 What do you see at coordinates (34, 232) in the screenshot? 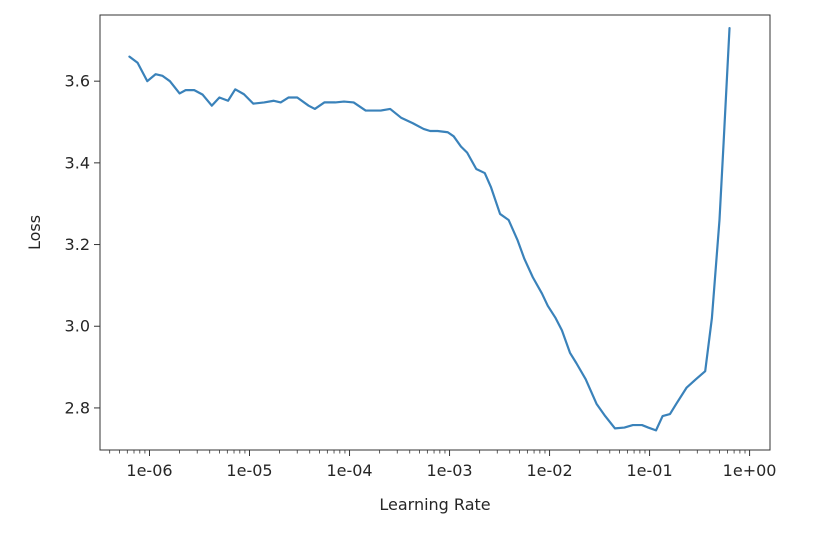
I see `y-axis-label: Loss` at bounding box center [34, 232].